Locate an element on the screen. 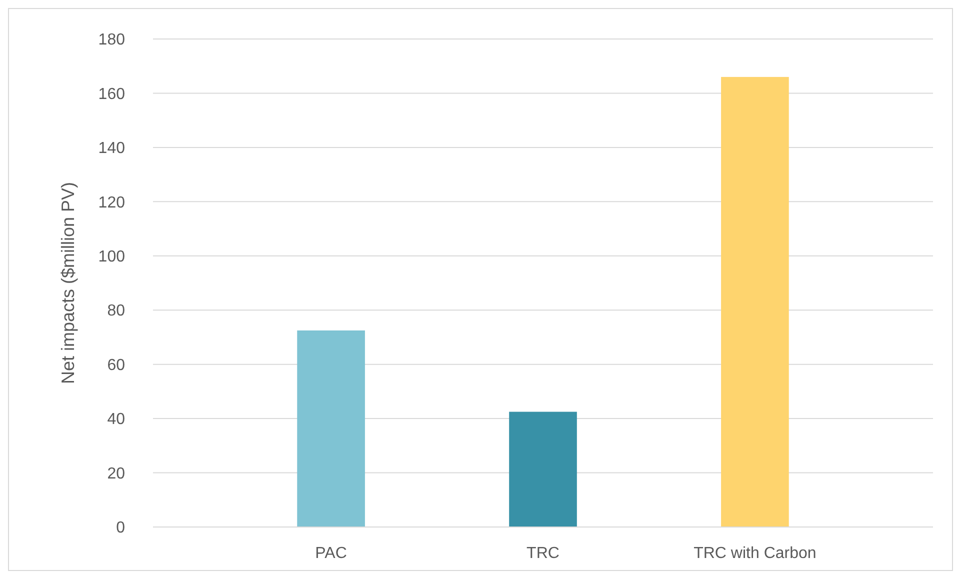  y-axis-title: Net impacts ($million PV) is located at coordinates (68, 283).